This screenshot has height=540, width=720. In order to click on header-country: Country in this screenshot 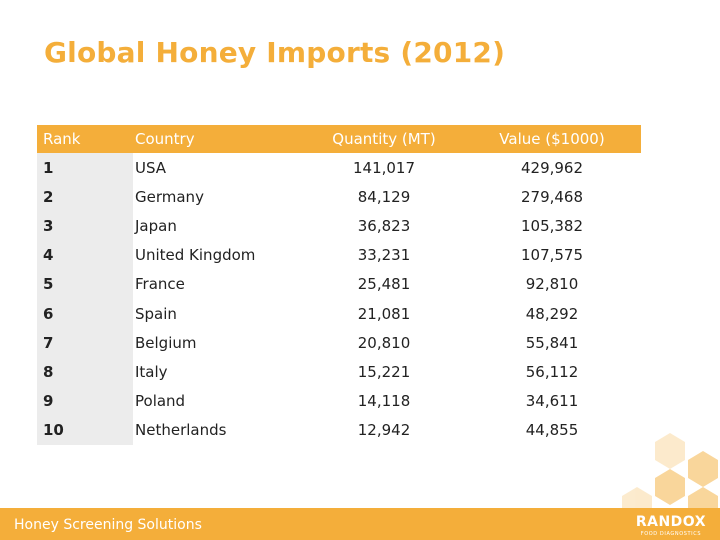, I will do `click(219, 139)`.